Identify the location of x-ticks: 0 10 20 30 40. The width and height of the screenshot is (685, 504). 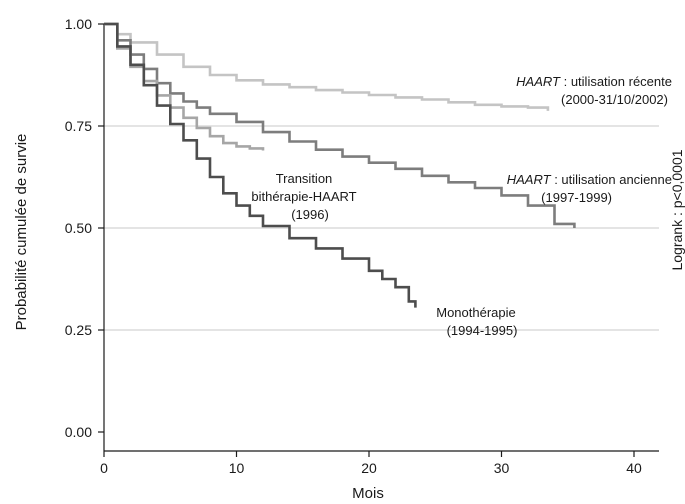
(371, 463).